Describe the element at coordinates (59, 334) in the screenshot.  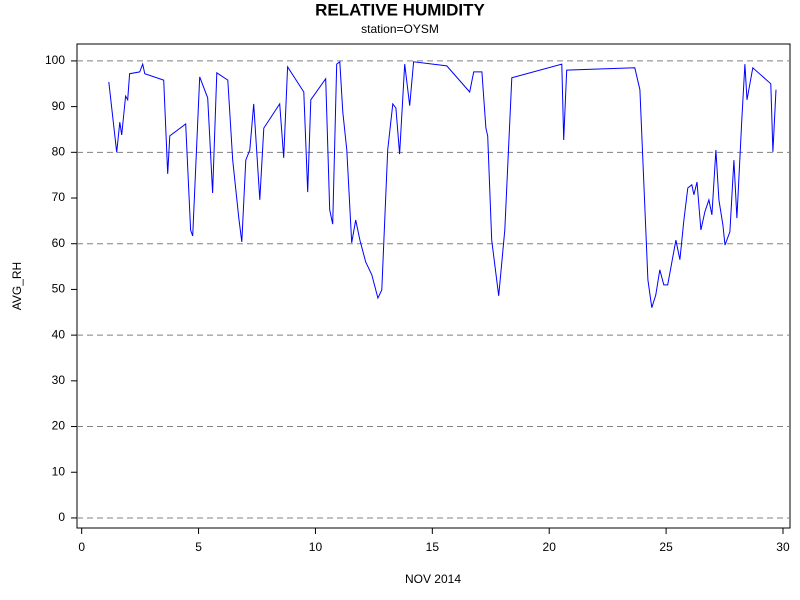
I see `y-tick-label: 40` at that location.